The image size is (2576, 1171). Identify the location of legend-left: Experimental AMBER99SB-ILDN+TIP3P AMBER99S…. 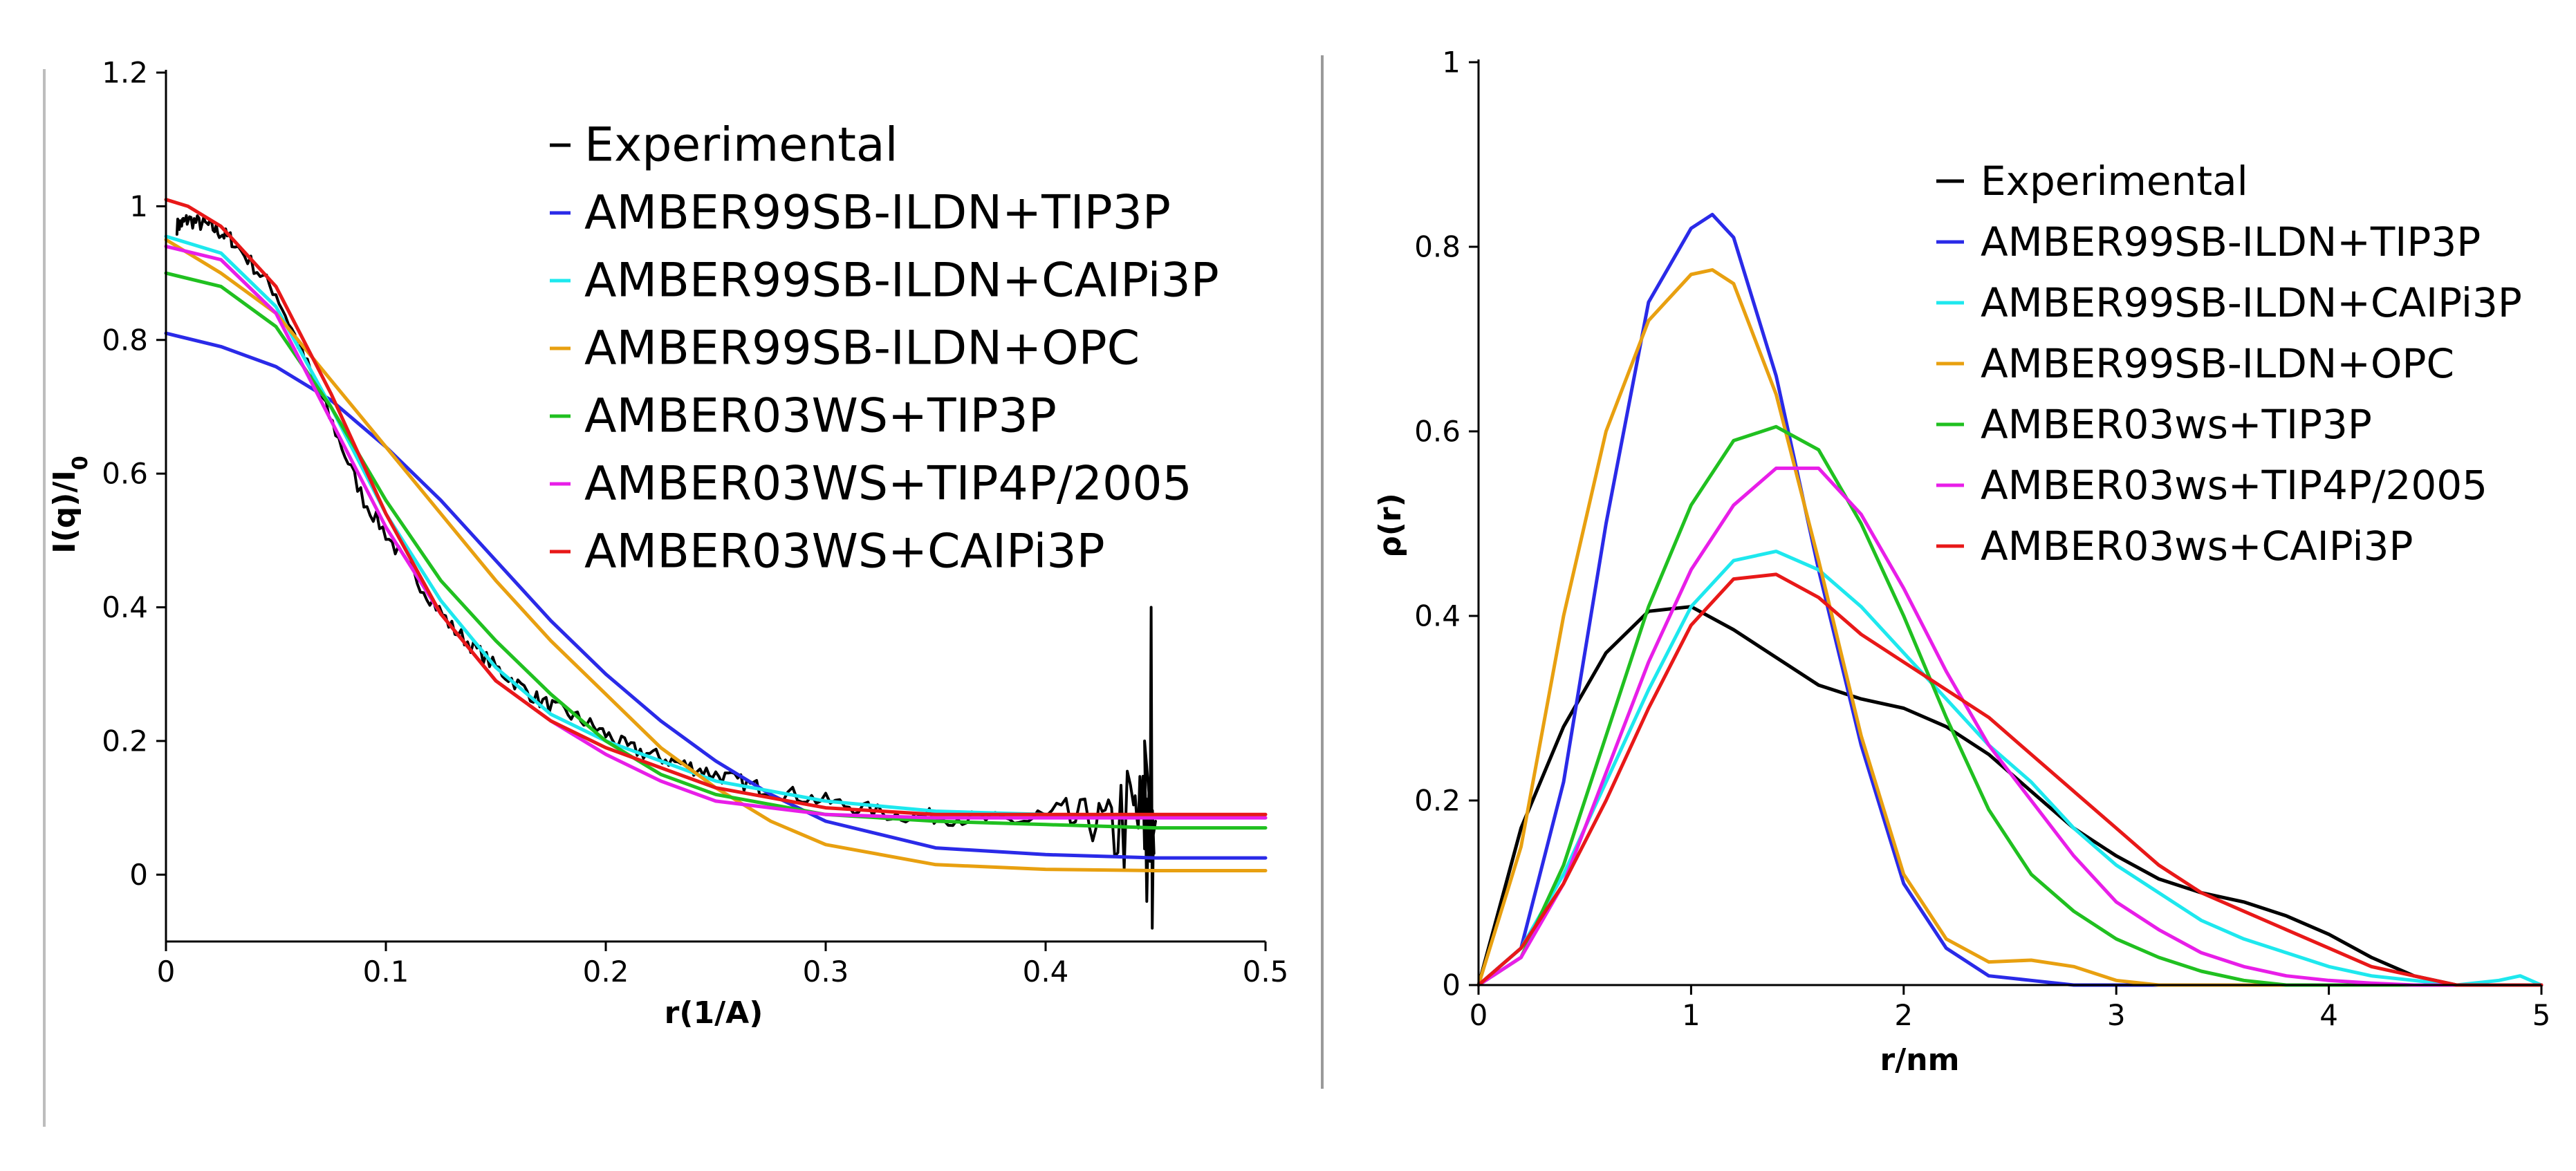
(885, 348).